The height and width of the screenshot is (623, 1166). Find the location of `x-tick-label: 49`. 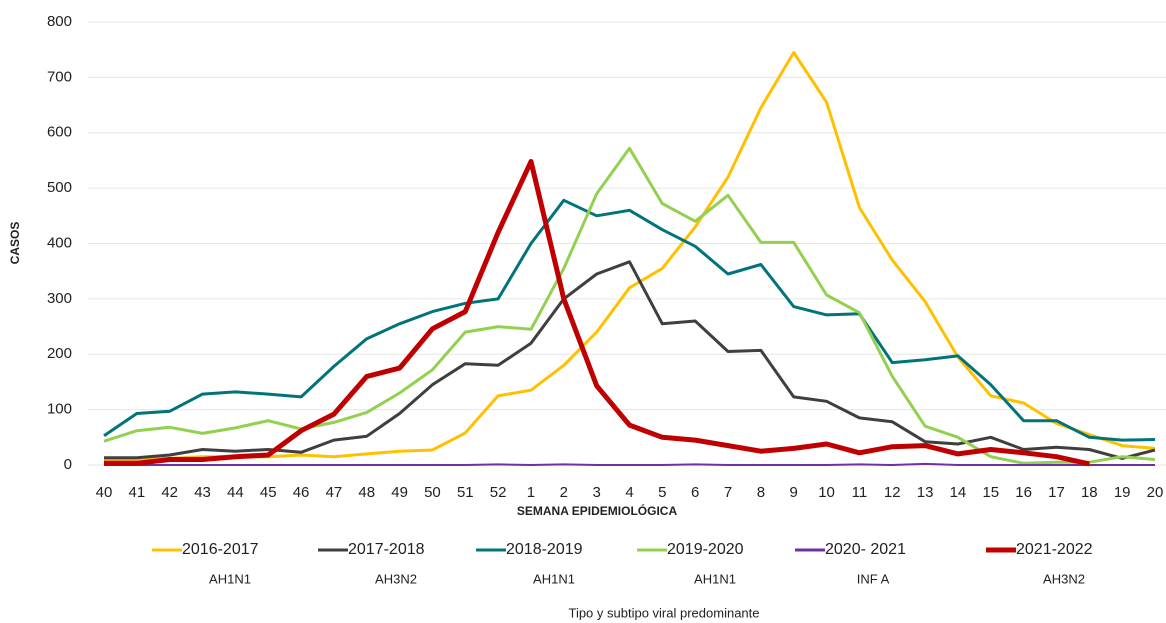

x-tick-label: 49 is located at coordinates (399, 492).